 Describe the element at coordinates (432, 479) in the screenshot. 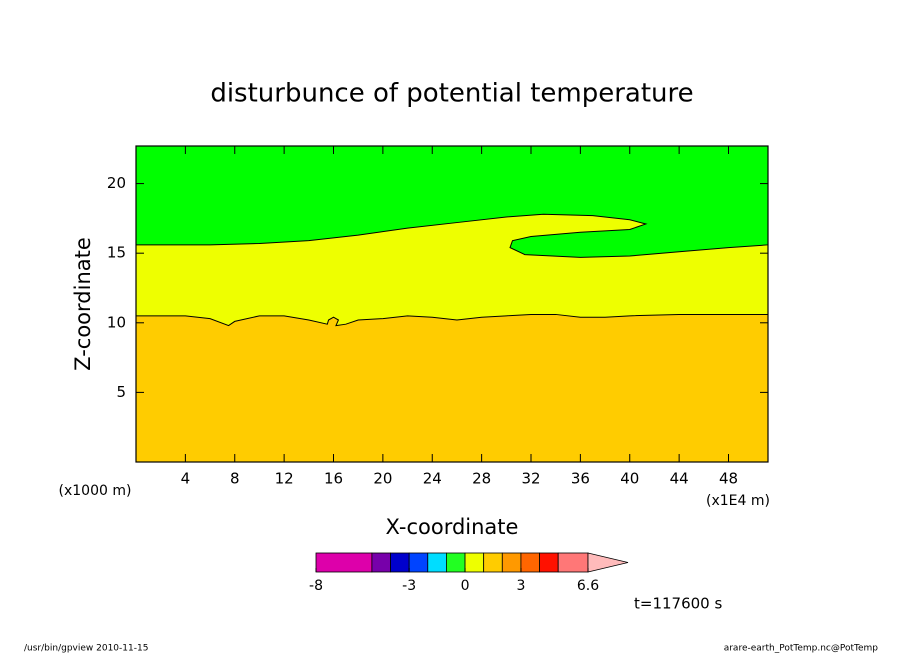

I see `x-tick-label: 24` at that location.